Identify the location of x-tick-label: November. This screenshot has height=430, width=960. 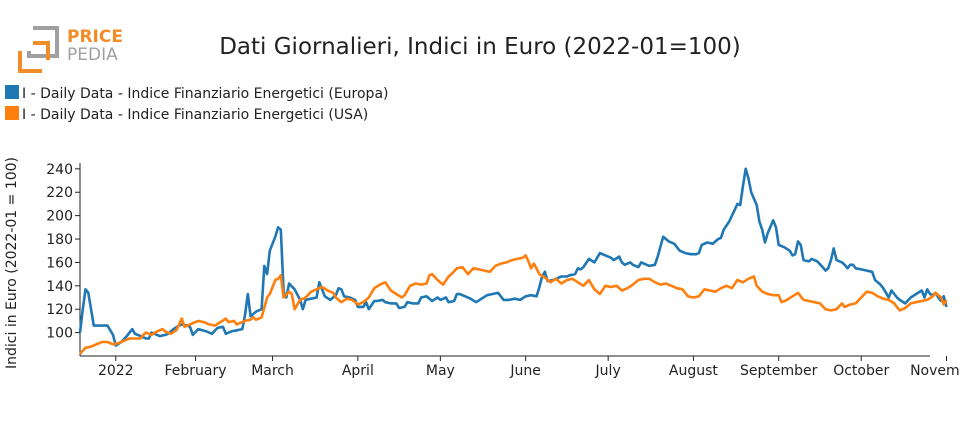
(935, 371).